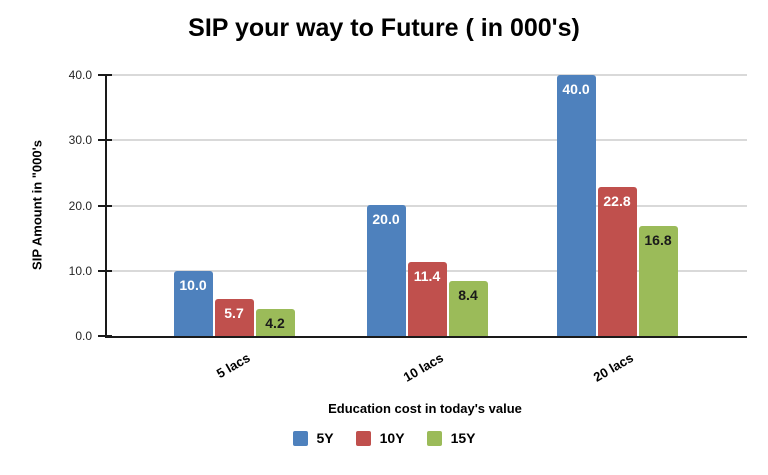 This screenshot has width=768, height=475. Describe the element at coordinates (468, 308) in the screenshot. I see `bar-15Y-10-lacs: 8.4` at that location.